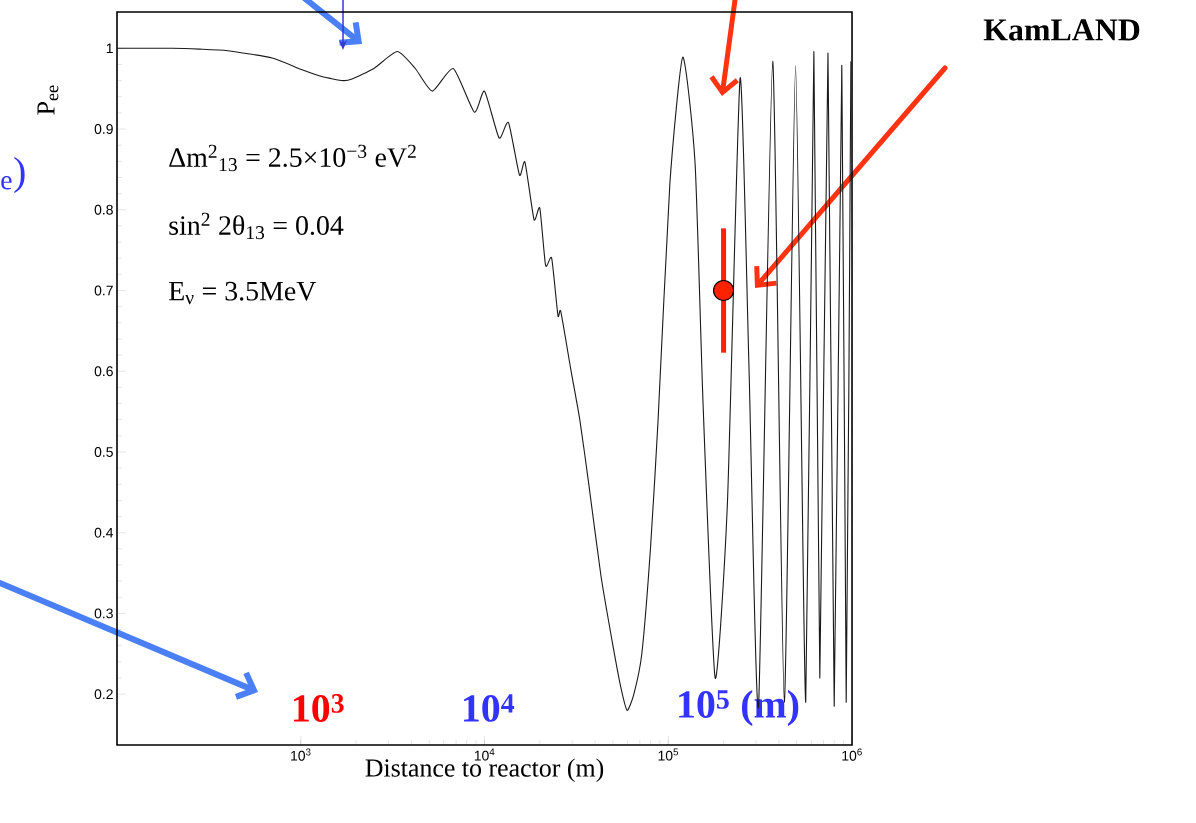 The image size is (1196, 823). I want to click on y-tick-label: 0.2, so click(103, 694).